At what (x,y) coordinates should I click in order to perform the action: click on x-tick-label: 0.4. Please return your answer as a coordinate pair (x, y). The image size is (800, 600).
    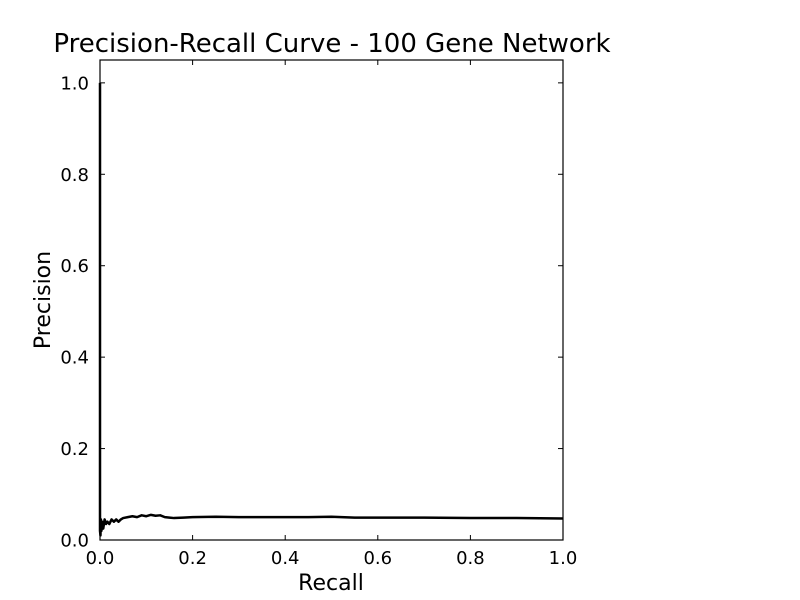
    Looking at the image, I should click on (285, 558).